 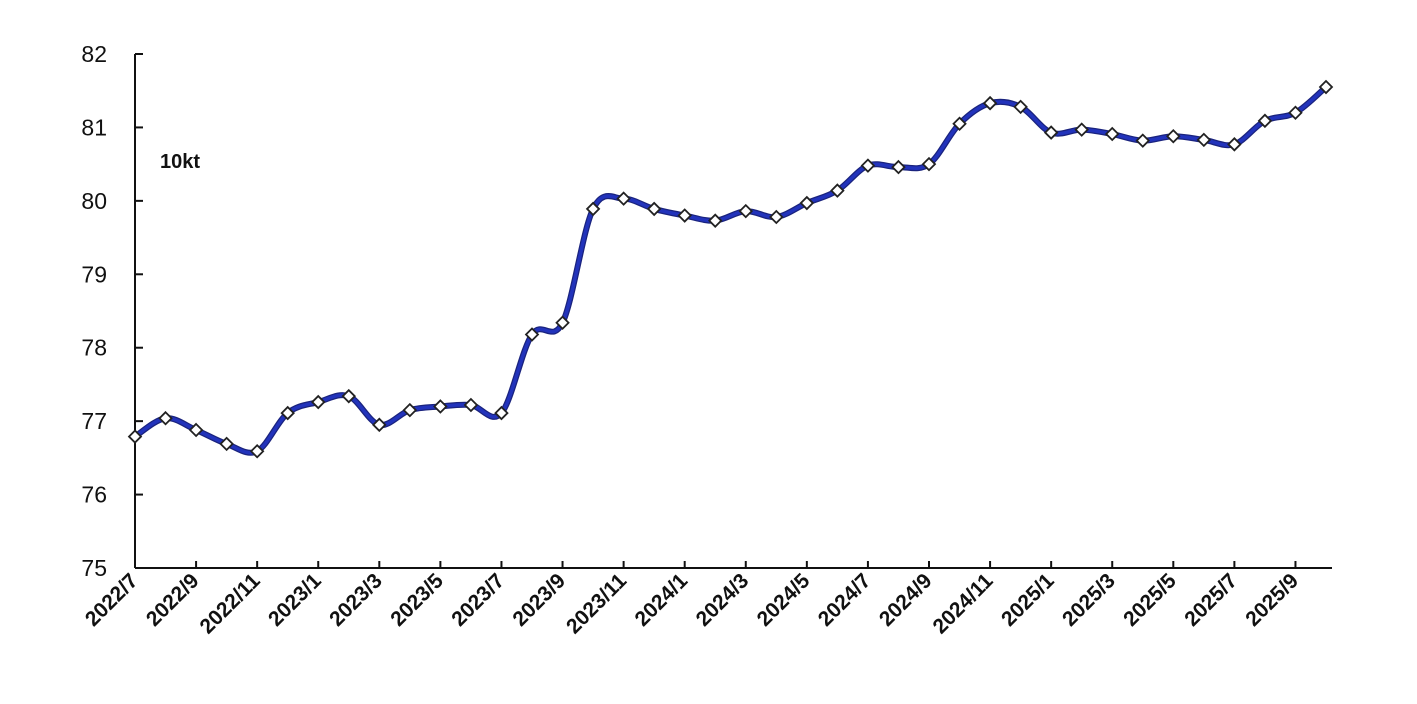 What do you see at coordinates (1150, 600) in the screenshot?
I see `x-tick-label: 2025/5` at bounding box center [1150, 600].